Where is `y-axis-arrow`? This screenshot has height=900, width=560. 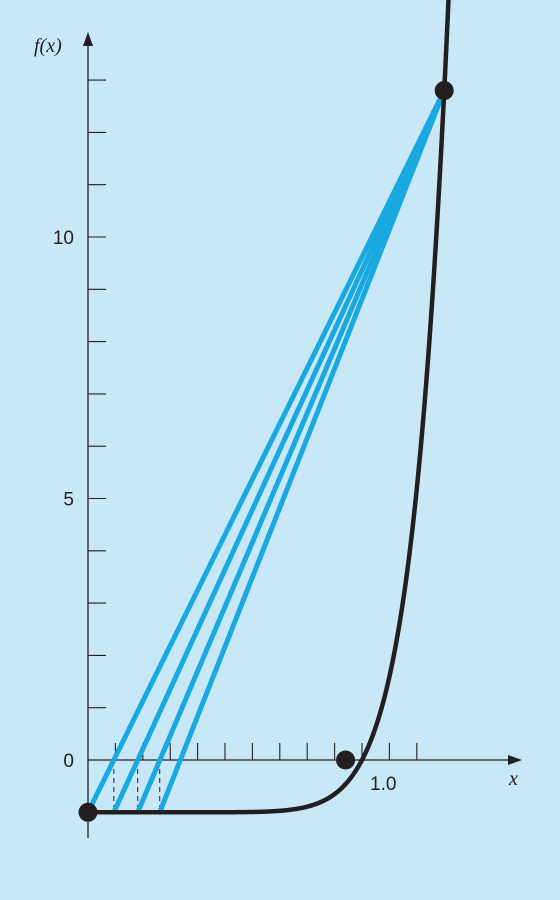
y-axis-arrow is located at coordinates (88, 39).